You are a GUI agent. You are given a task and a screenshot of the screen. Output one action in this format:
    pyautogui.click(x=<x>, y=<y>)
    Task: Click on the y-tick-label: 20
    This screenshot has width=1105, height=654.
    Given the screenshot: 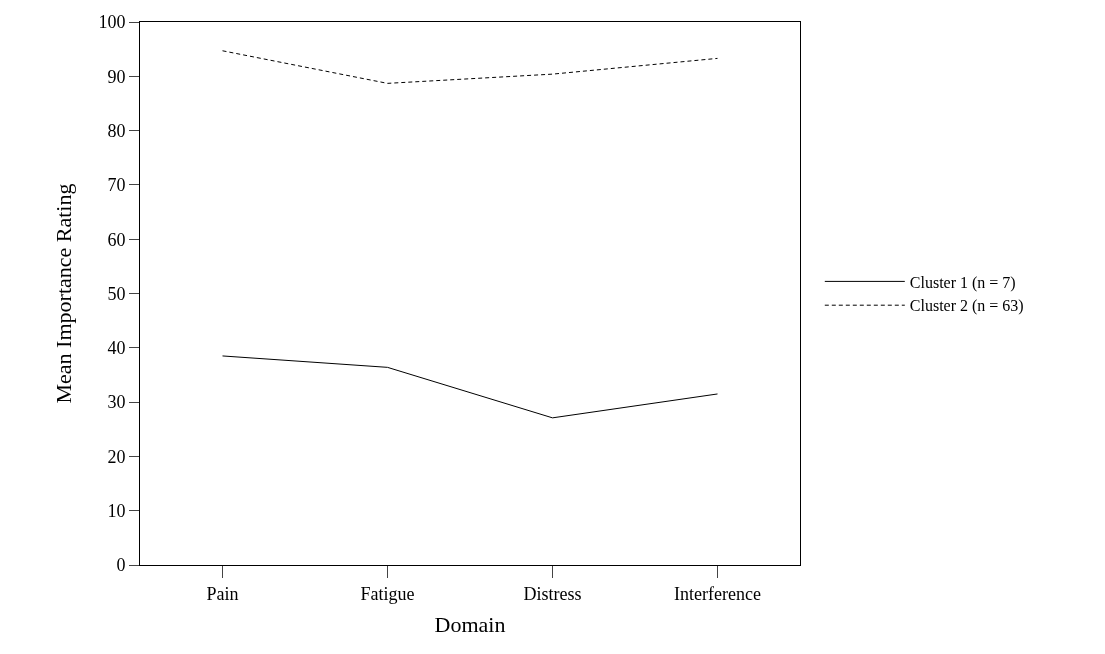 What is the action you would take?
    pyautogui.click(x=116, y=456)
    